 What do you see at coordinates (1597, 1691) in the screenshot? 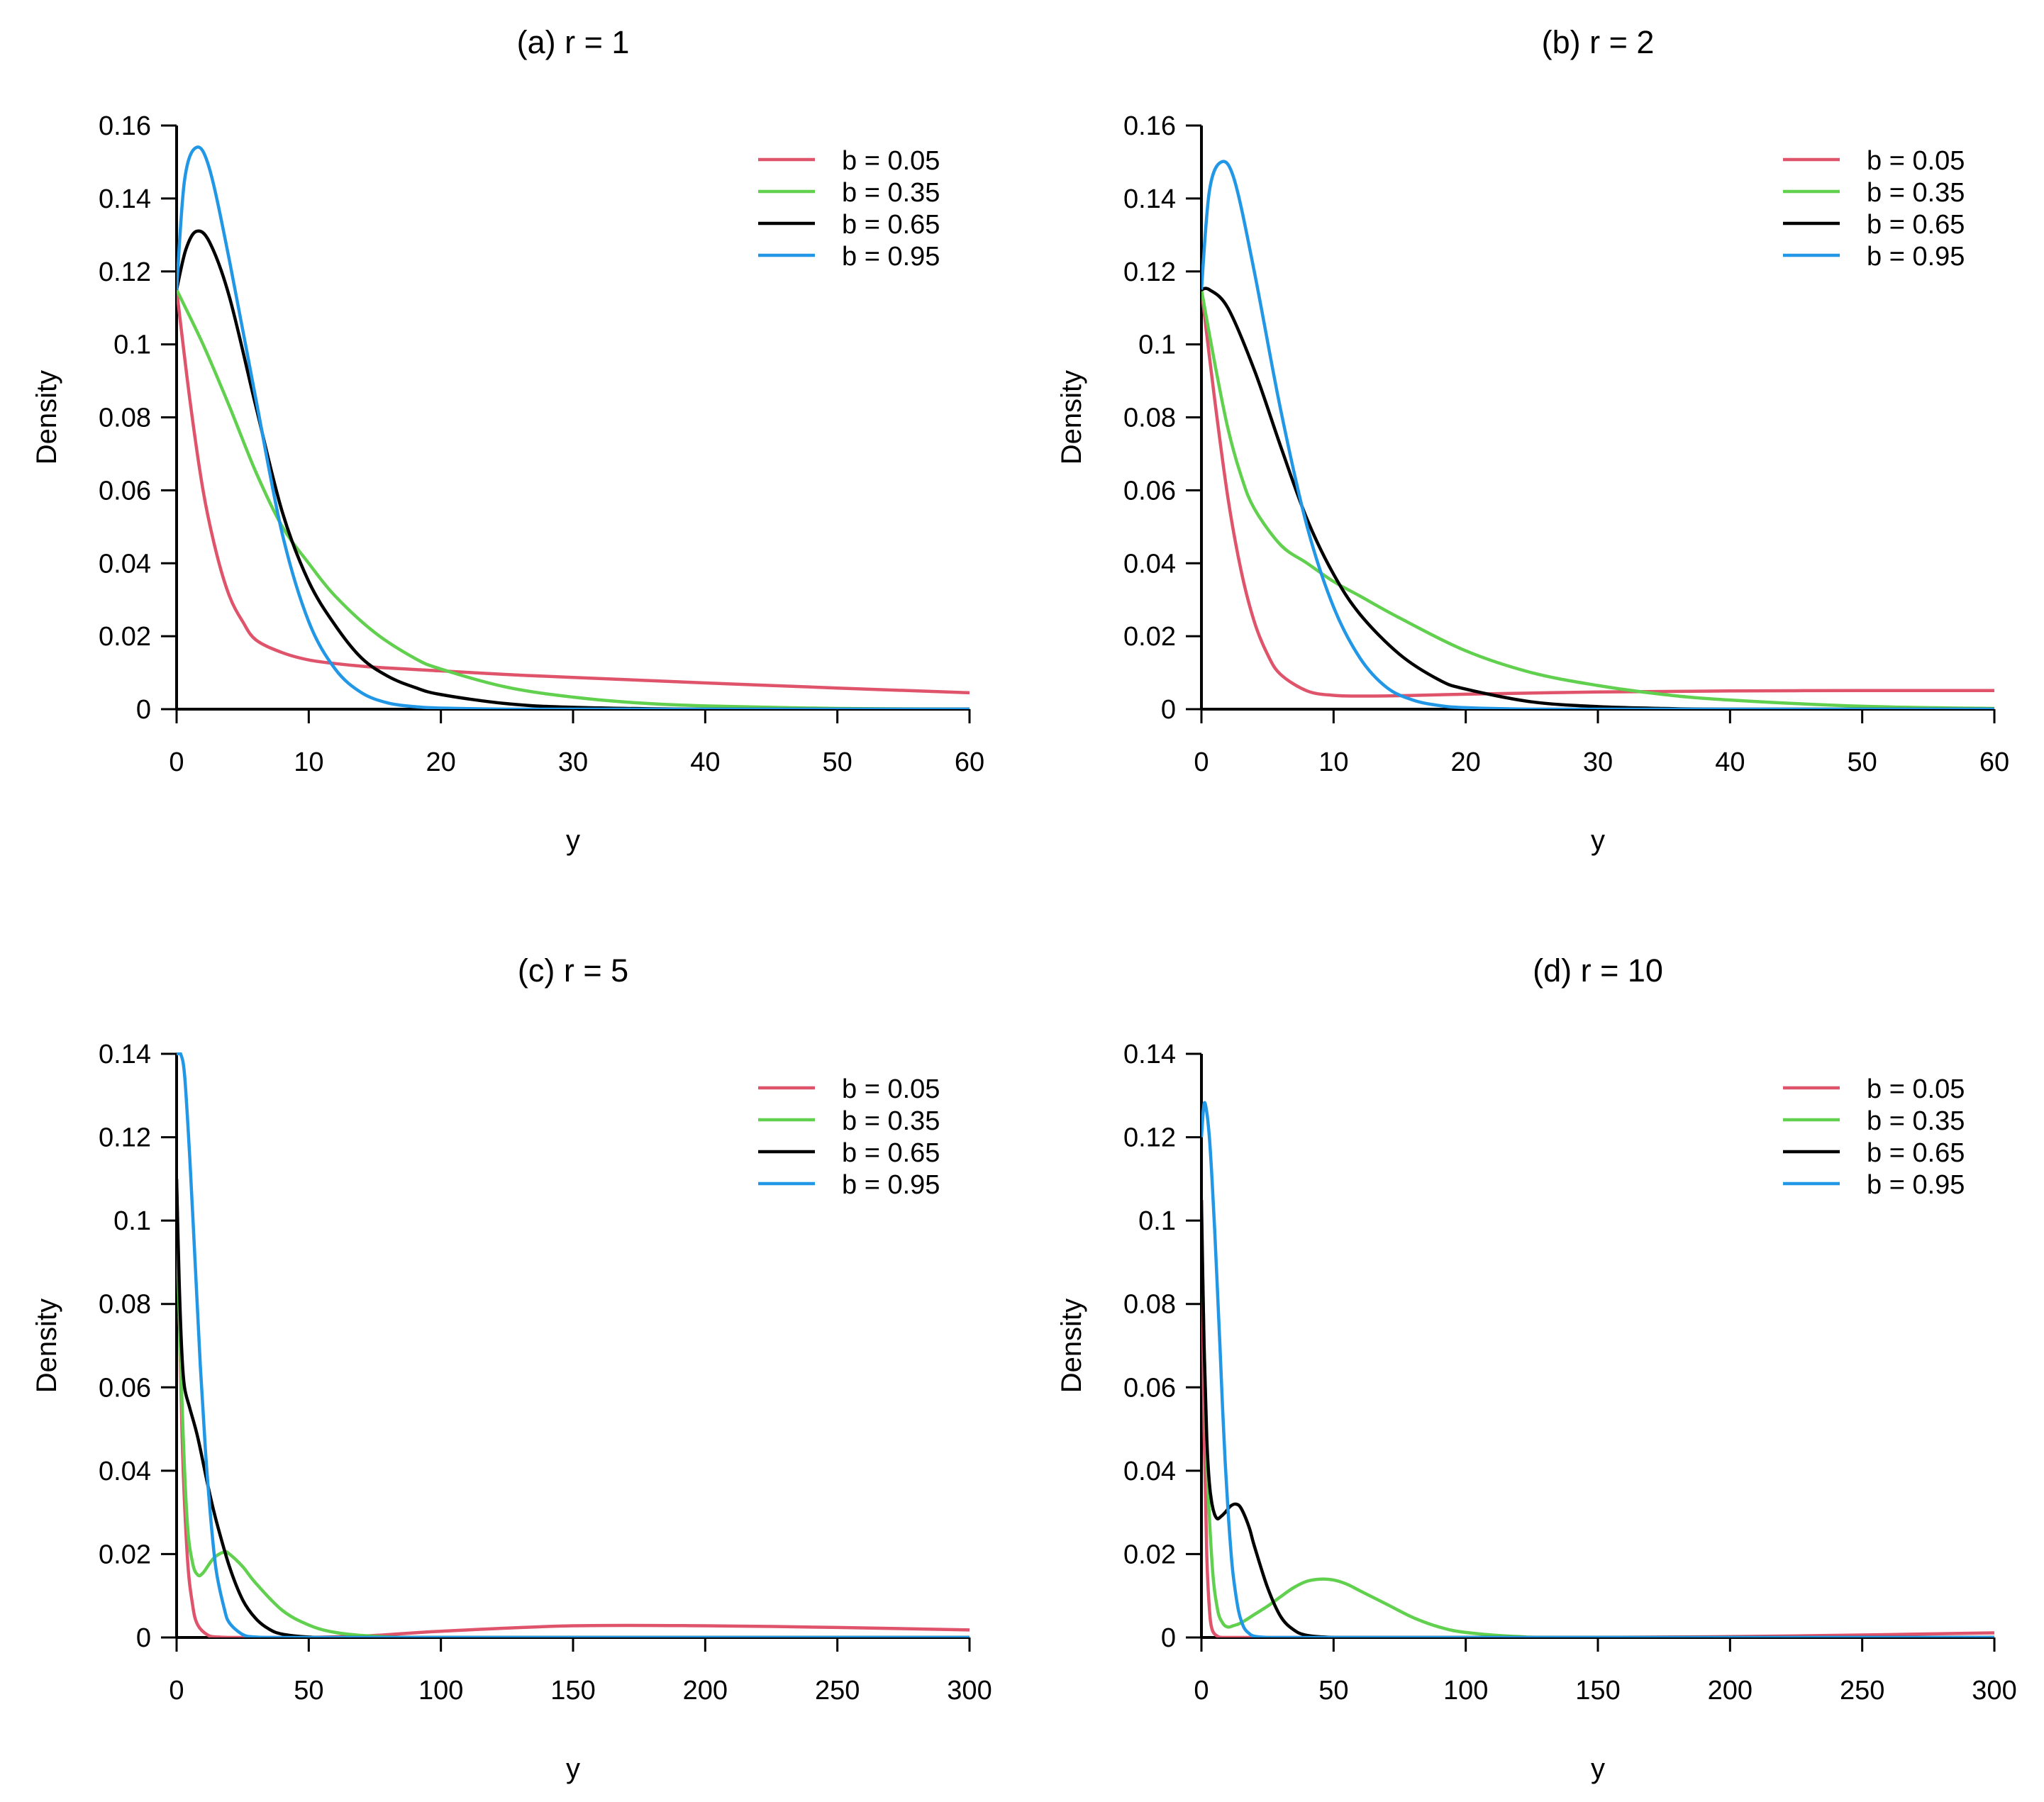
I see `x-tick-label: 150` at bounding box center [1597, 1691].